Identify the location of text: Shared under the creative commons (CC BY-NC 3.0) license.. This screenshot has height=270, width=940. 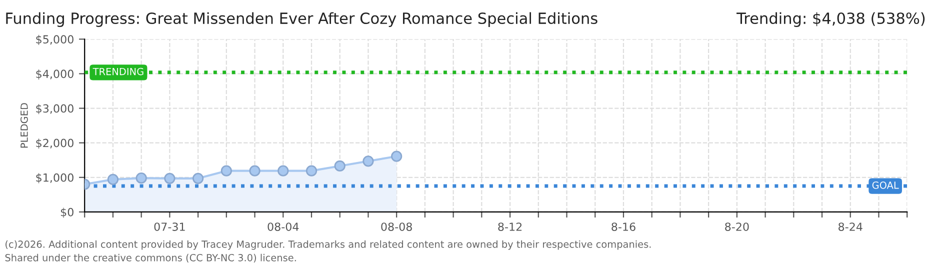
(150, 258).